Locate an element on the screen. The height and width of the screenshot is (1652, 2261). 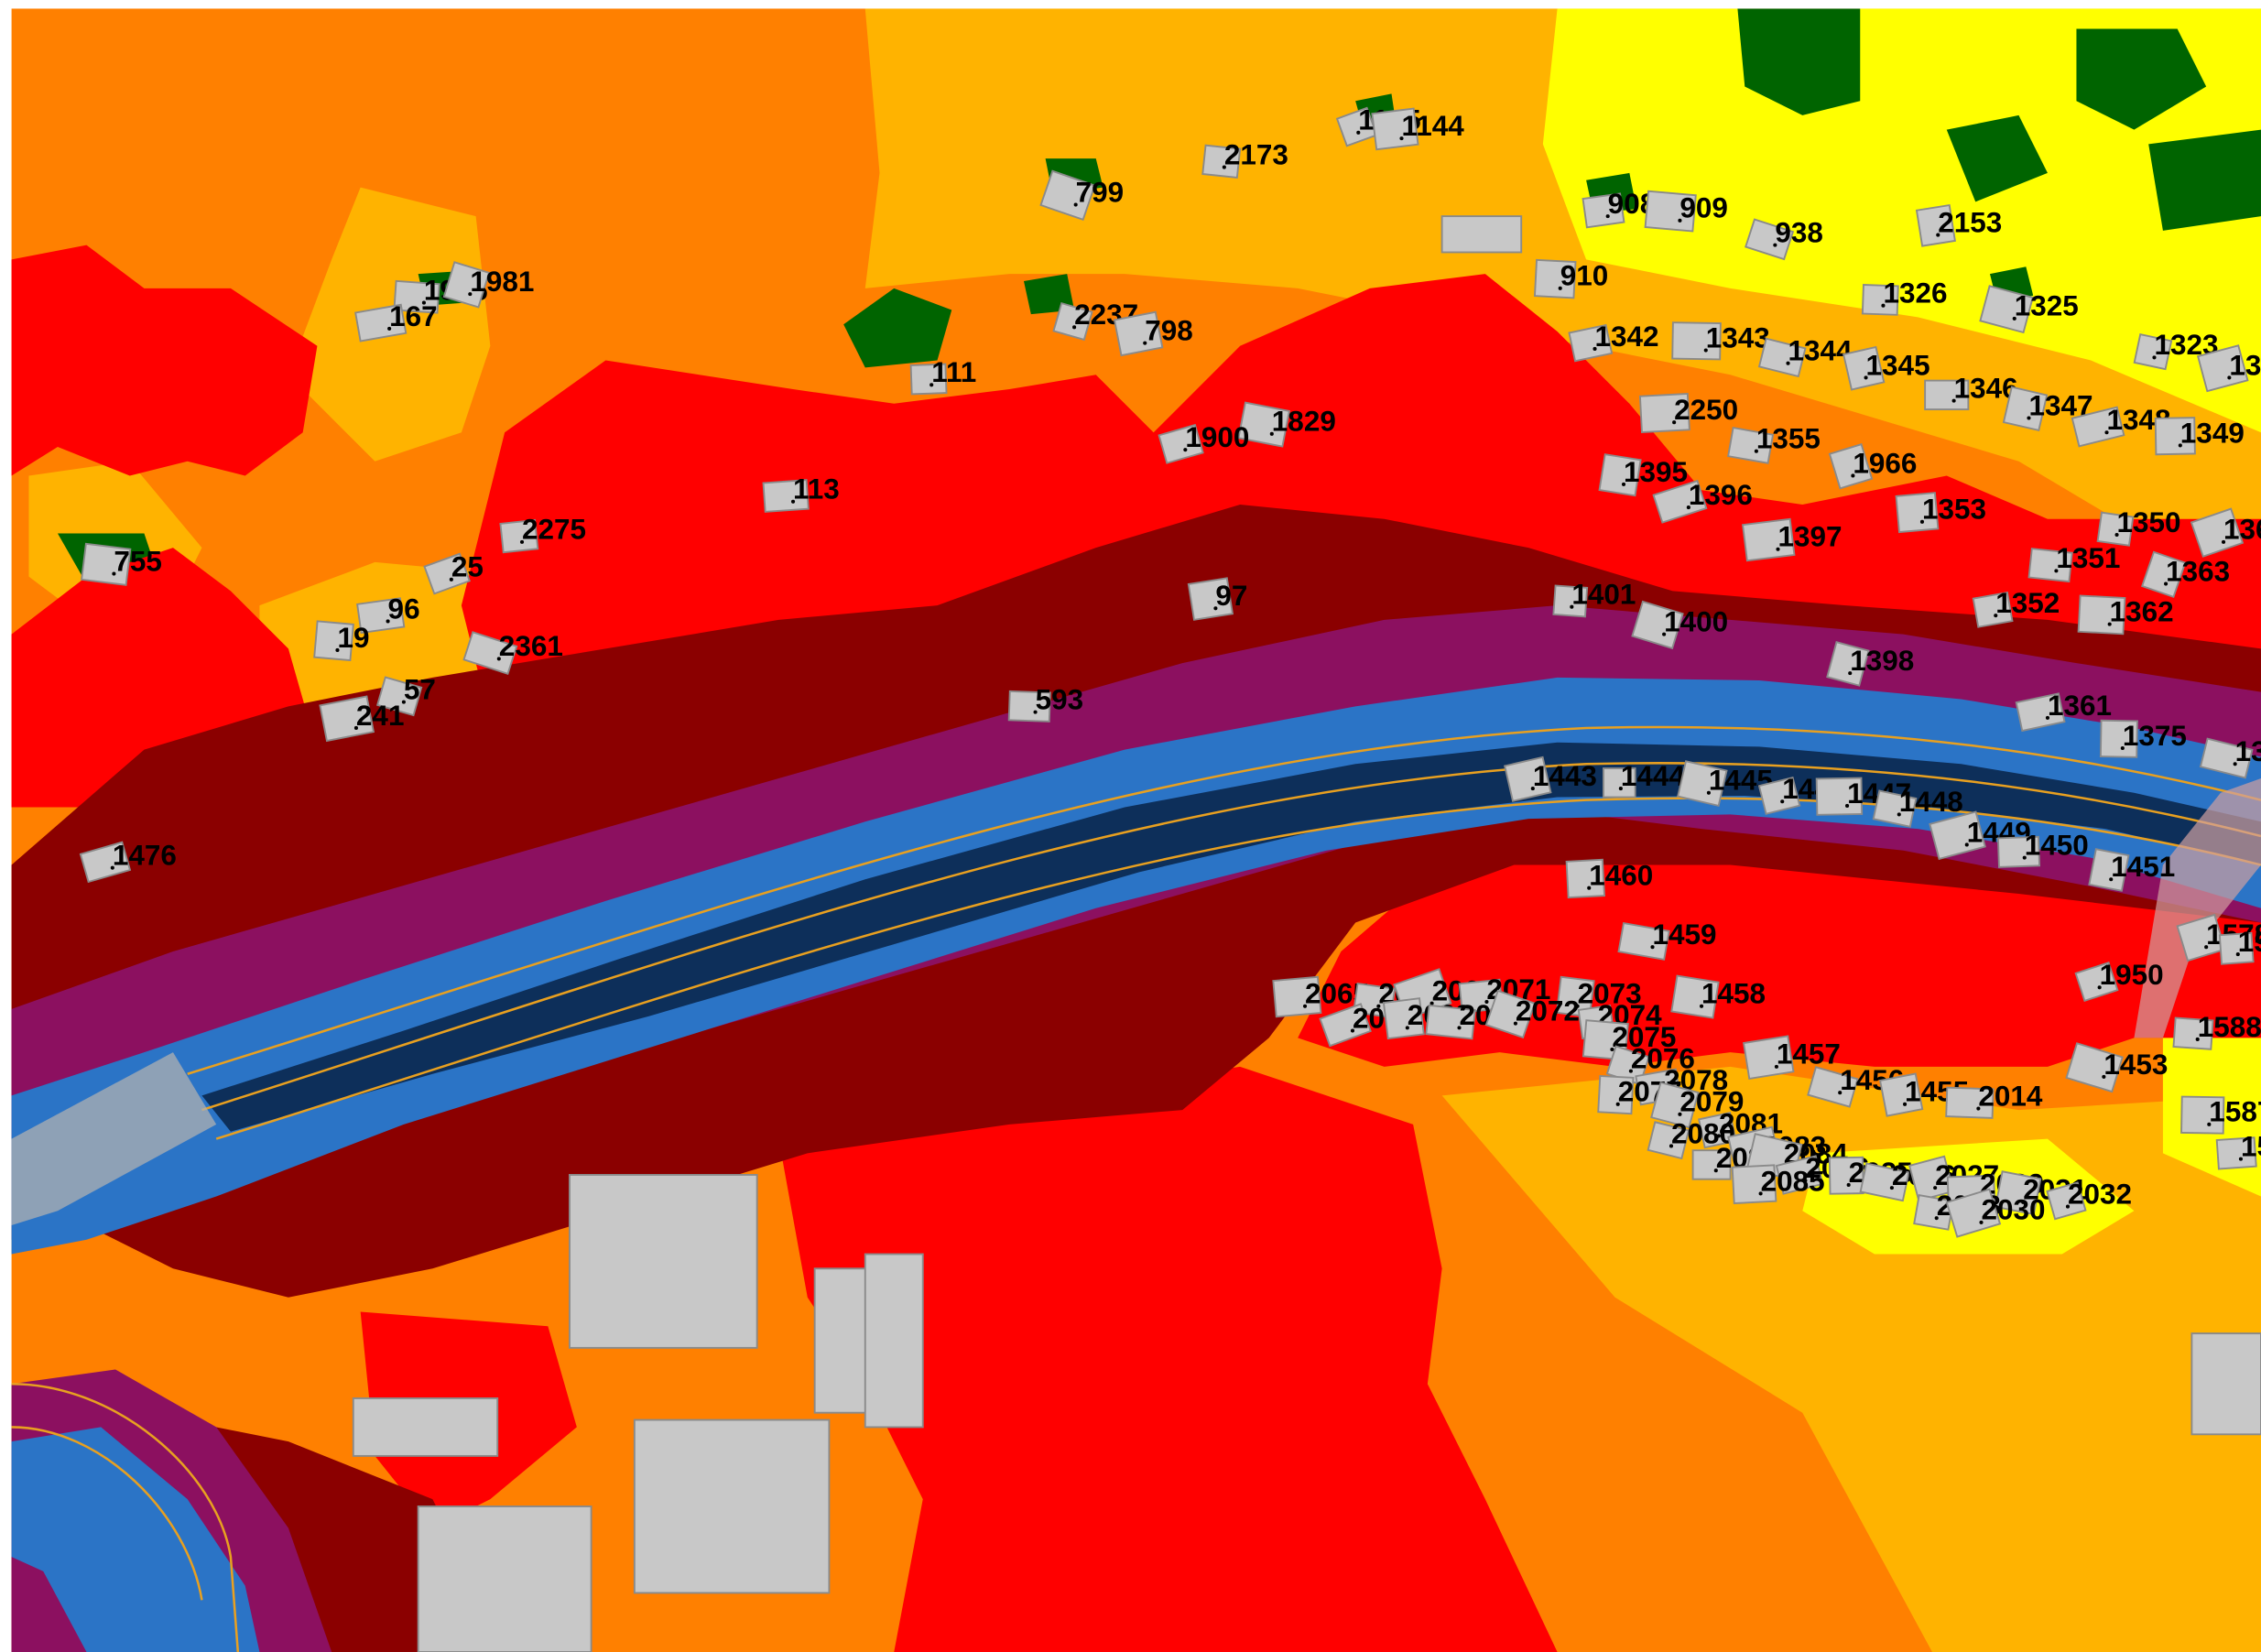
building: 1401 is located at coordinates (1594, 599).